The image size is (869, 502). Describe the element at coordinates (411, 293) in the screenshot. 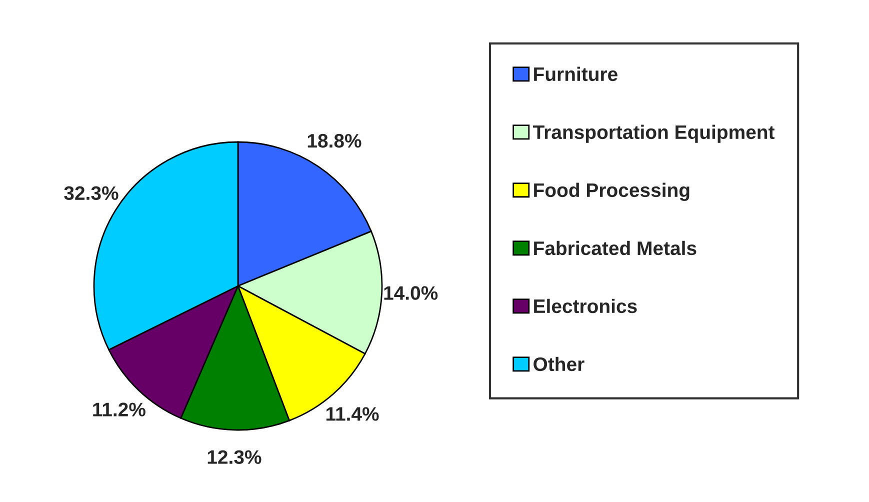

I see `data-label: 14.0%` at that location.